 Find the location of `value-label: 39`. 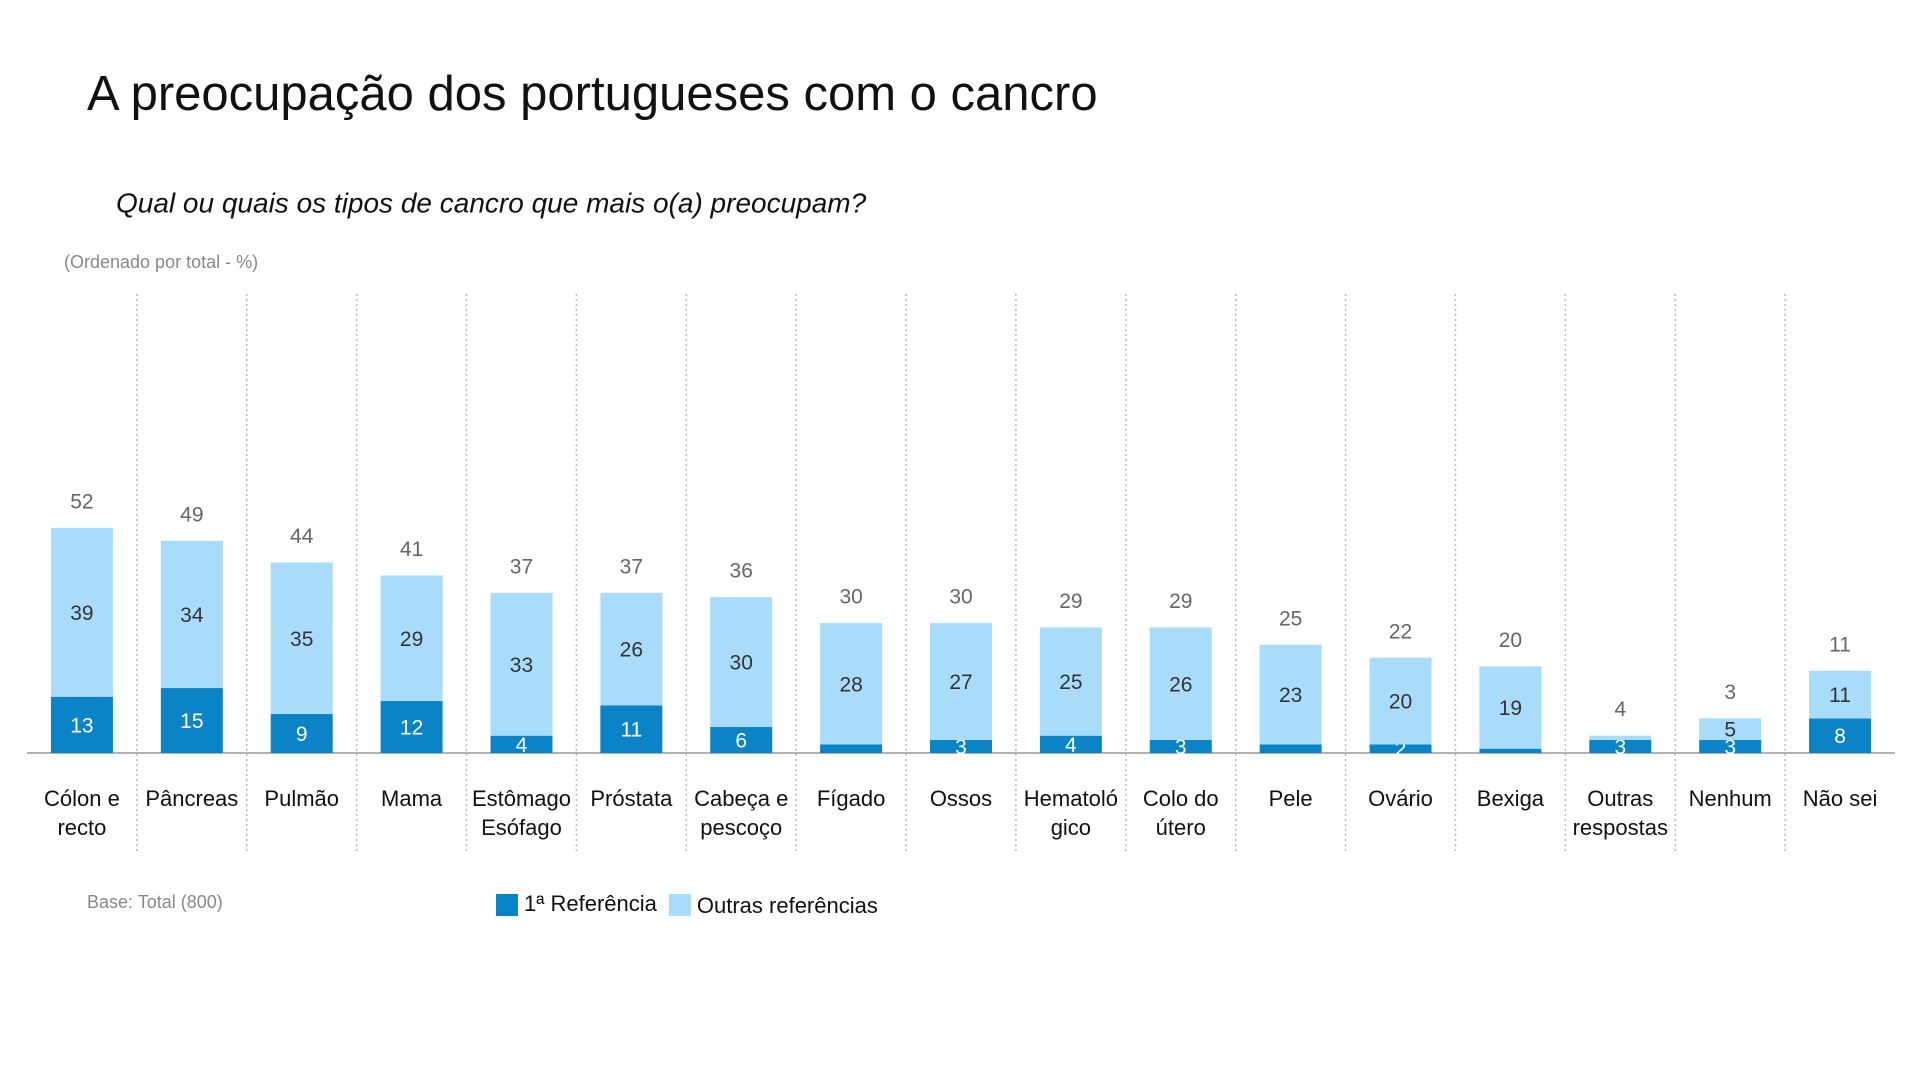

value-label: 39 is located at coordinates (81, 613).